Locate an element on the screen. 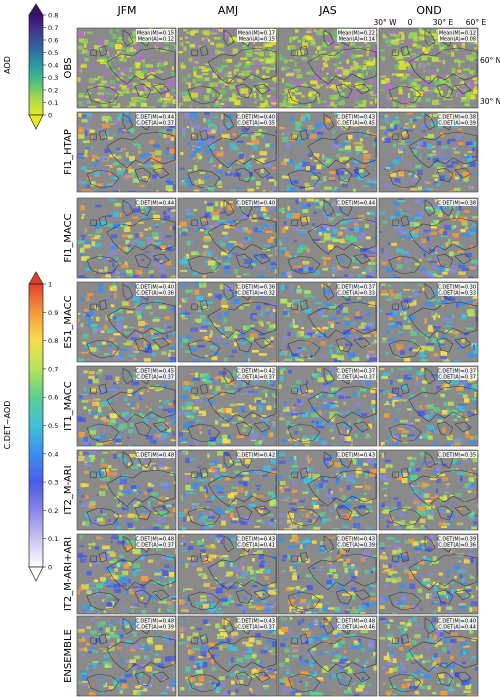 The image size is (500, 697). map-field is located at coordinates (429, 154).